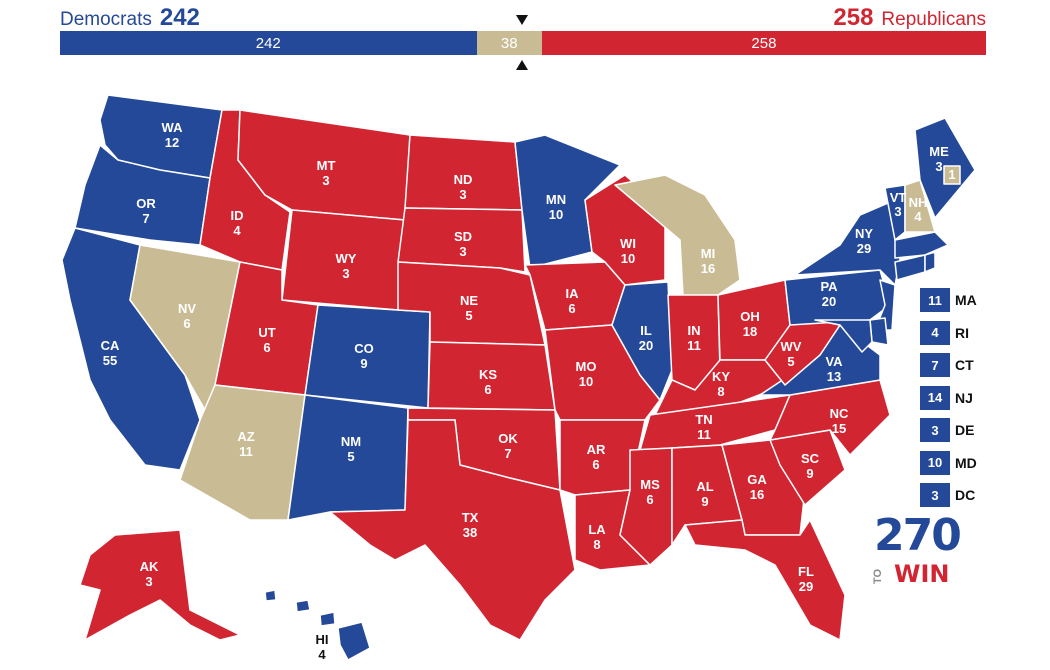 This screenshot has height=670, width=1050. What do you see at coordinates (326, 165) in the screenshot?
I see `state-label-MT-abbr: MT` at bounding box center [326, 165].